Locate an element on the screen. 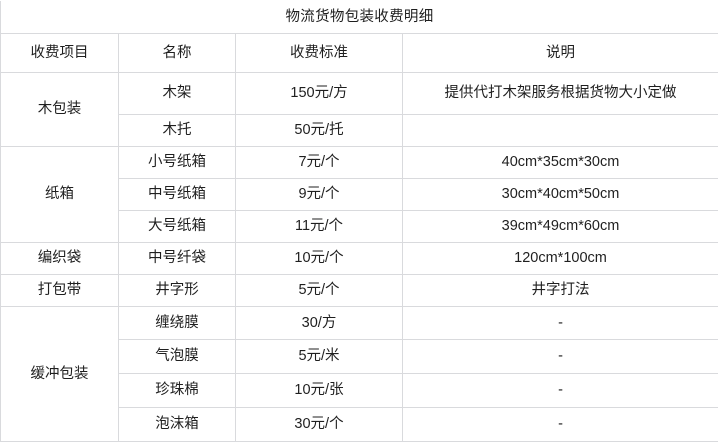 This screenshot has width=718, height=442. cell-name: 缠绕膜 is located at coordinates (177, 323).